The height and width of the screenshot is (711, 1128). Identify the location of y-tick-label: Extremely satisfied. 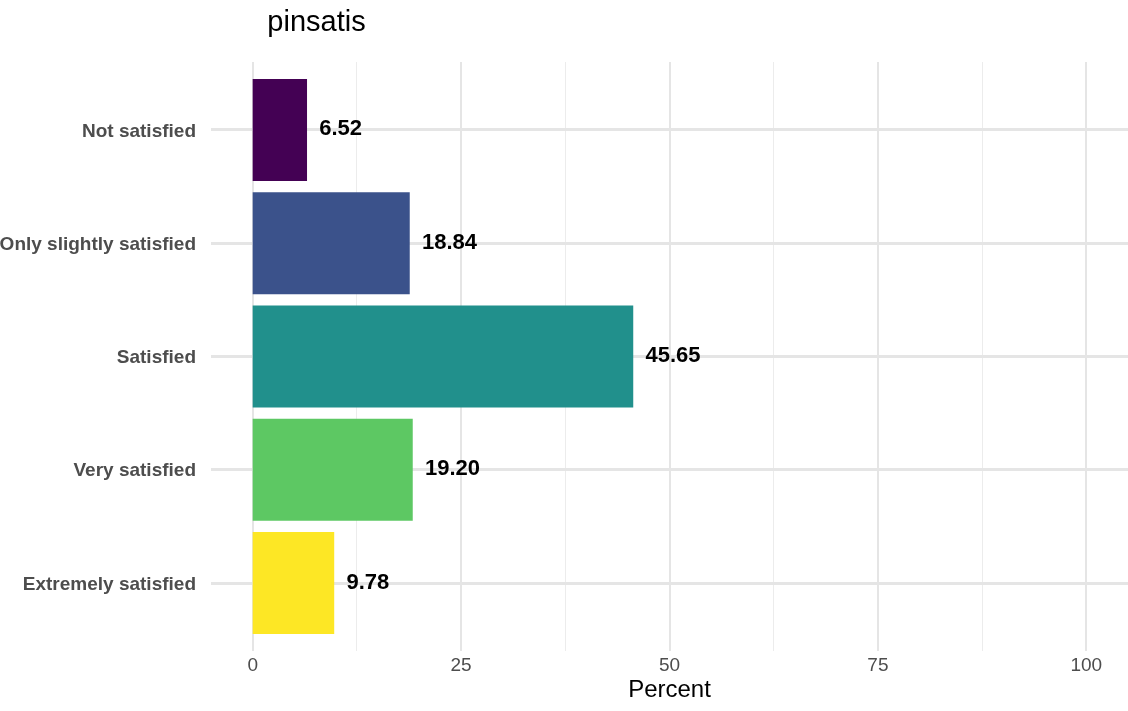
(109, 583).